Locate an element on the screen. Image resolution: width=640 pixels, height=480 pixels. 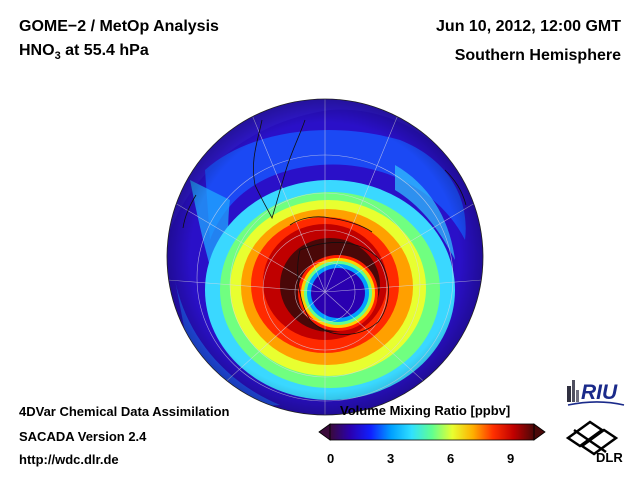
colorbar-segments is located at coordinates (432, 432).